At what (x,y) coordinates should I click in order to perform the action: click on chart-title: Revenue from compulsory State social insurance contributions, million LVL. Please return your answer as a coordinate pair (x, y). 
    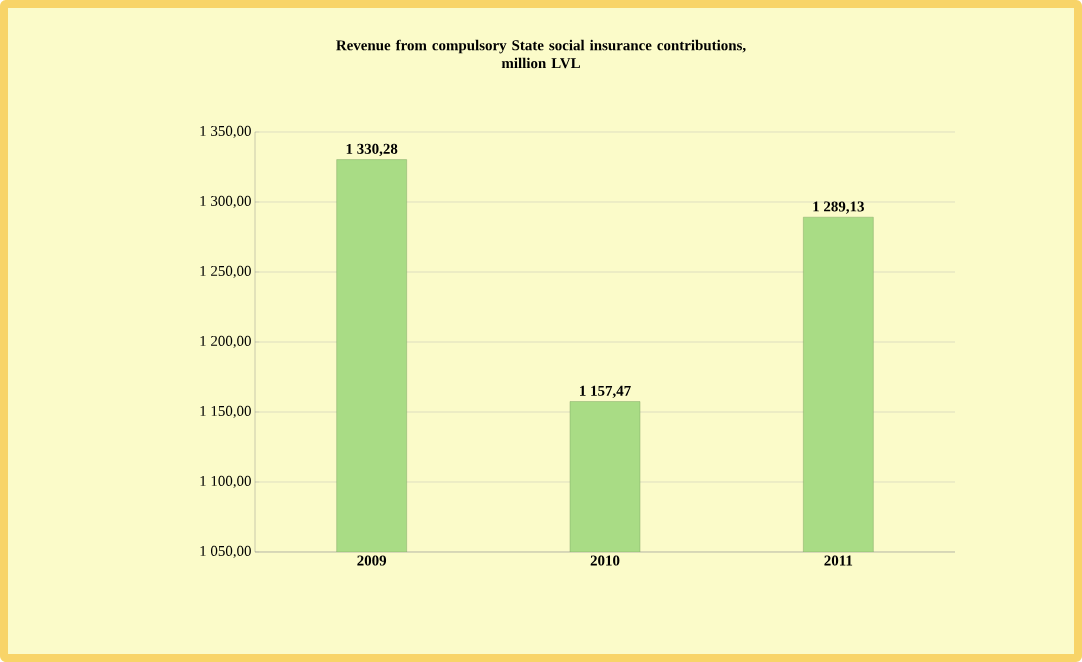
    Looking at the image, I should click on (541, 54).